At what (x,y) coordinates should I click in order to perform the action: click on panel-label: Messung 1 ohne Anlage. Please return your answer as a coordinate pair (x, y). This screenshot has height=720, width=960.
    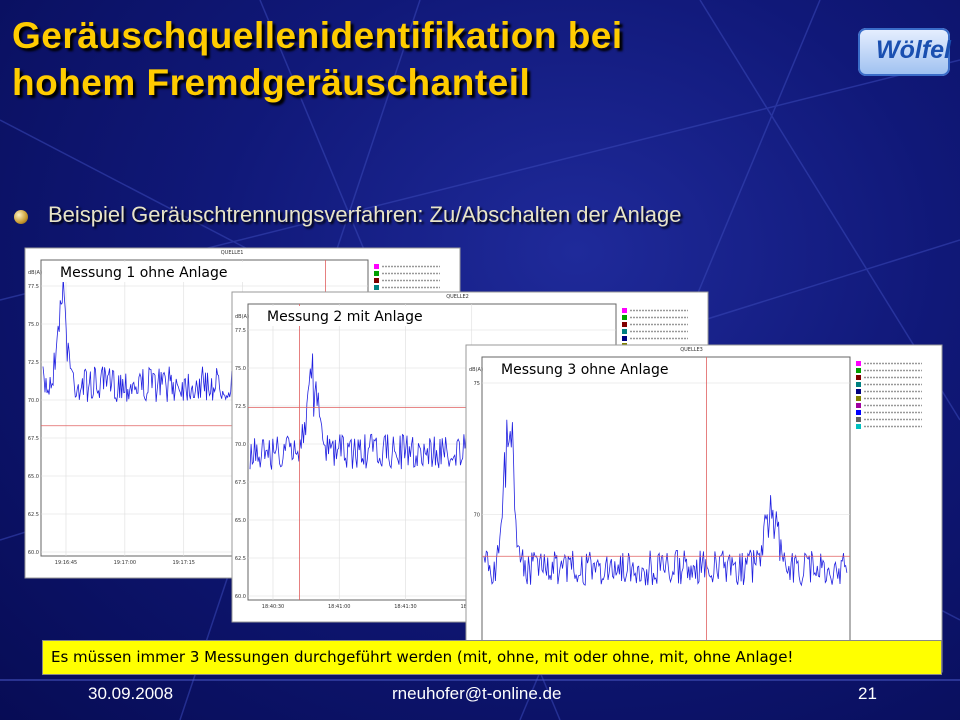
    Looking at the image, I should click on (144, 273).